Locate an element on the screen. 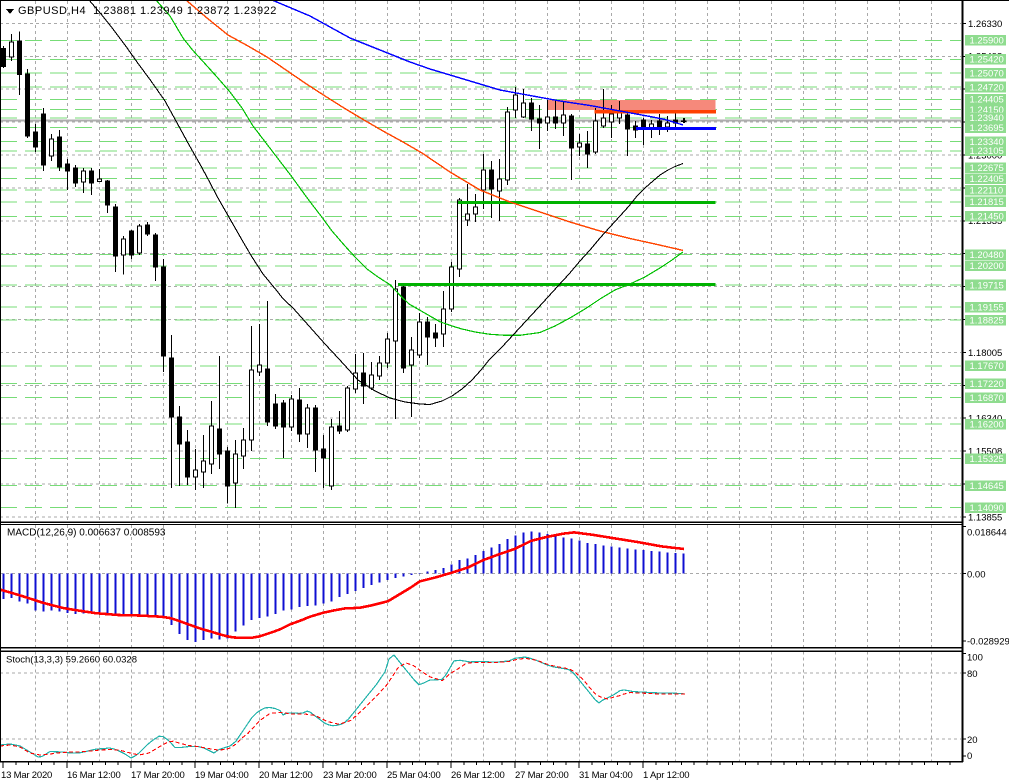  svg-text: 31 Mar 04:00 is located at coordinates (606, 775).